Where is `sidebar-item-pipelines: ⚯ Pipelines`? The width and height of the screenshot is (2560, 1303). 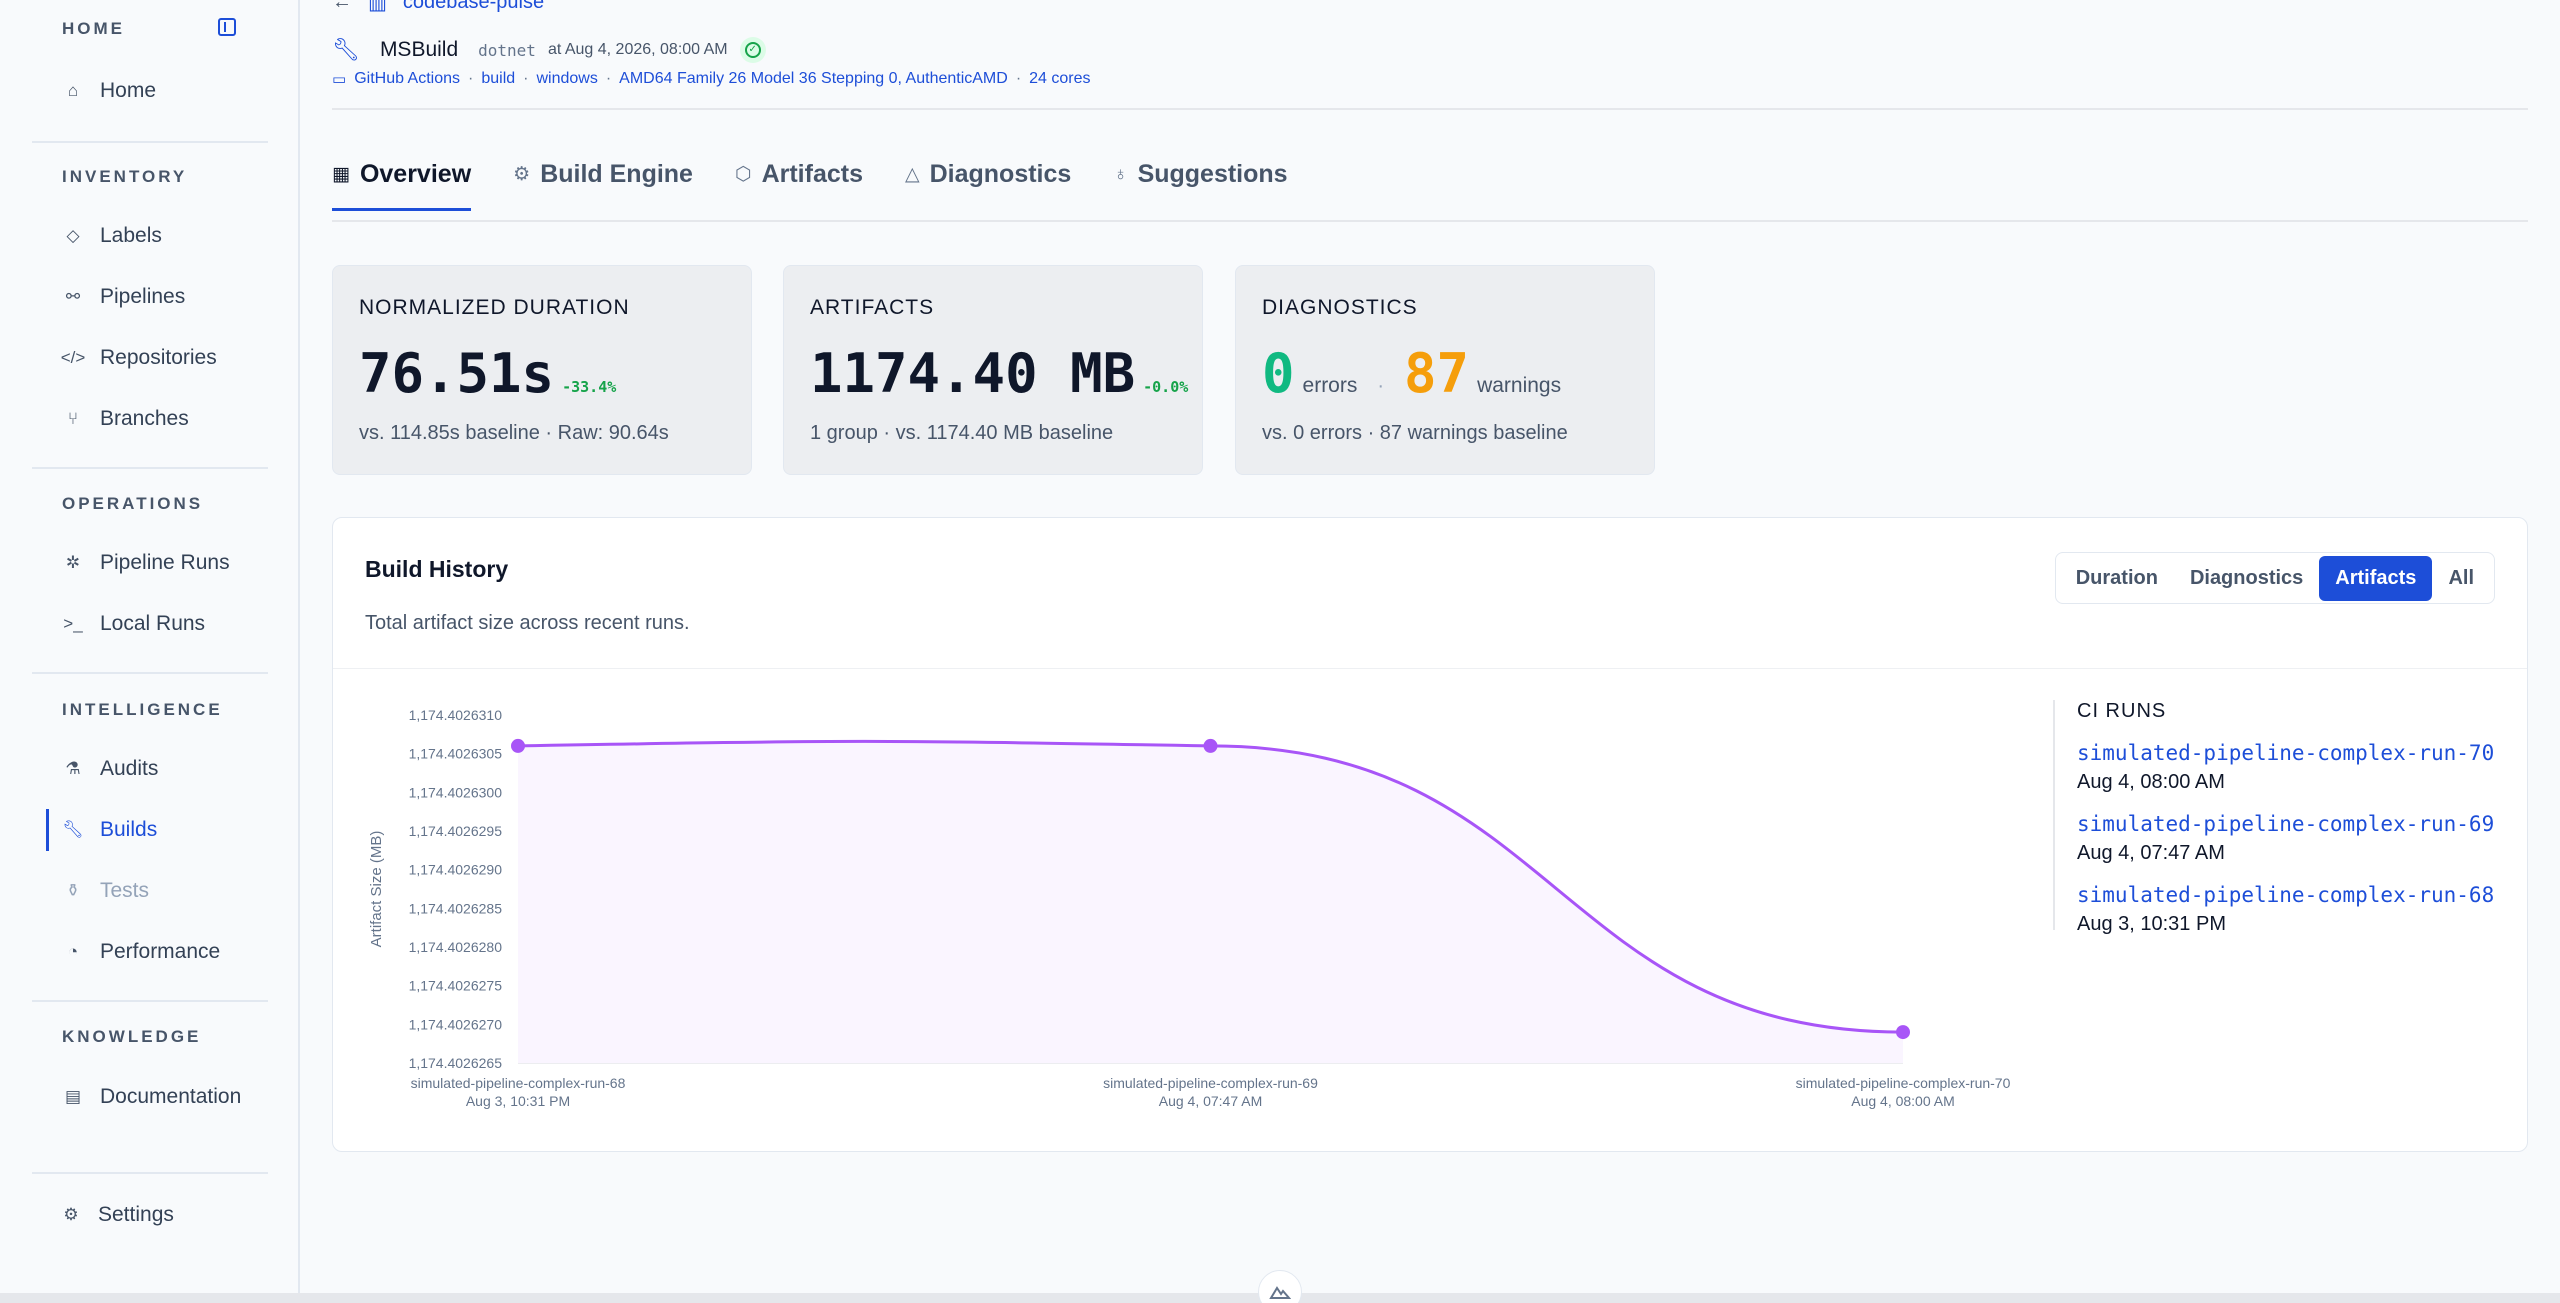 sidebar-item-pipelines: ⚯ Pipelines is located at coordinates (158, 297).